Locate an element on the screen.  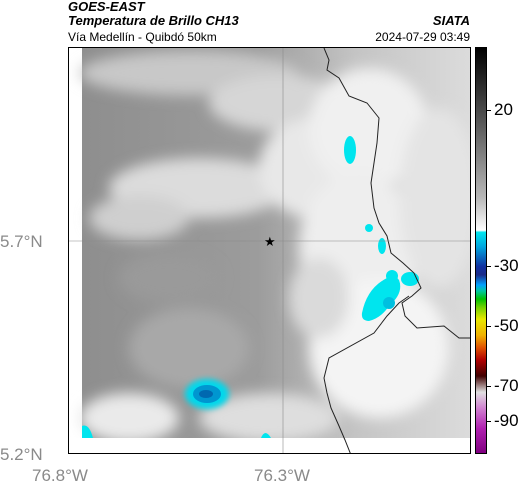
river-border is located at coordinates (366, 374).